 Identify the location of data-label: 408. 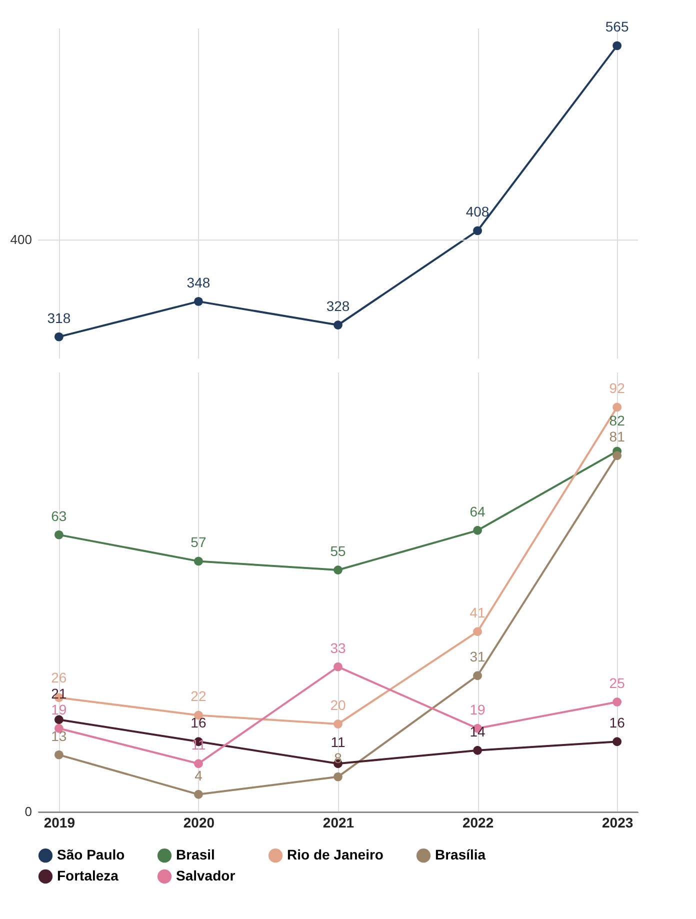
(478, 212).